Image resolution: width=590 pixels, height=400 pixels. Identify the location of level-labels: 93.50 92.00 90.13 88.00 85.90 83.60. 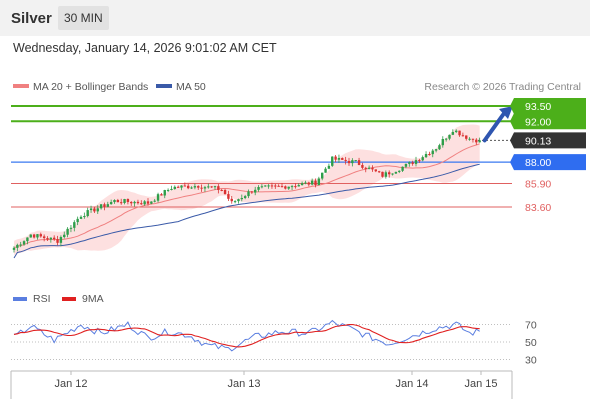
(548, 156).